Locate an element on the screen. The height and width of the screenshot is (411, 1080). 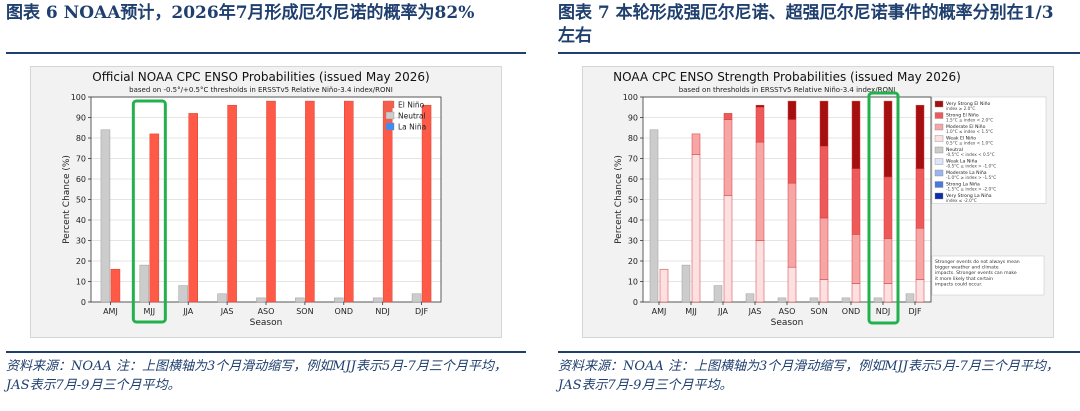
legend-range: index ≥ 2.0°C is located at coordinates (960, 108).